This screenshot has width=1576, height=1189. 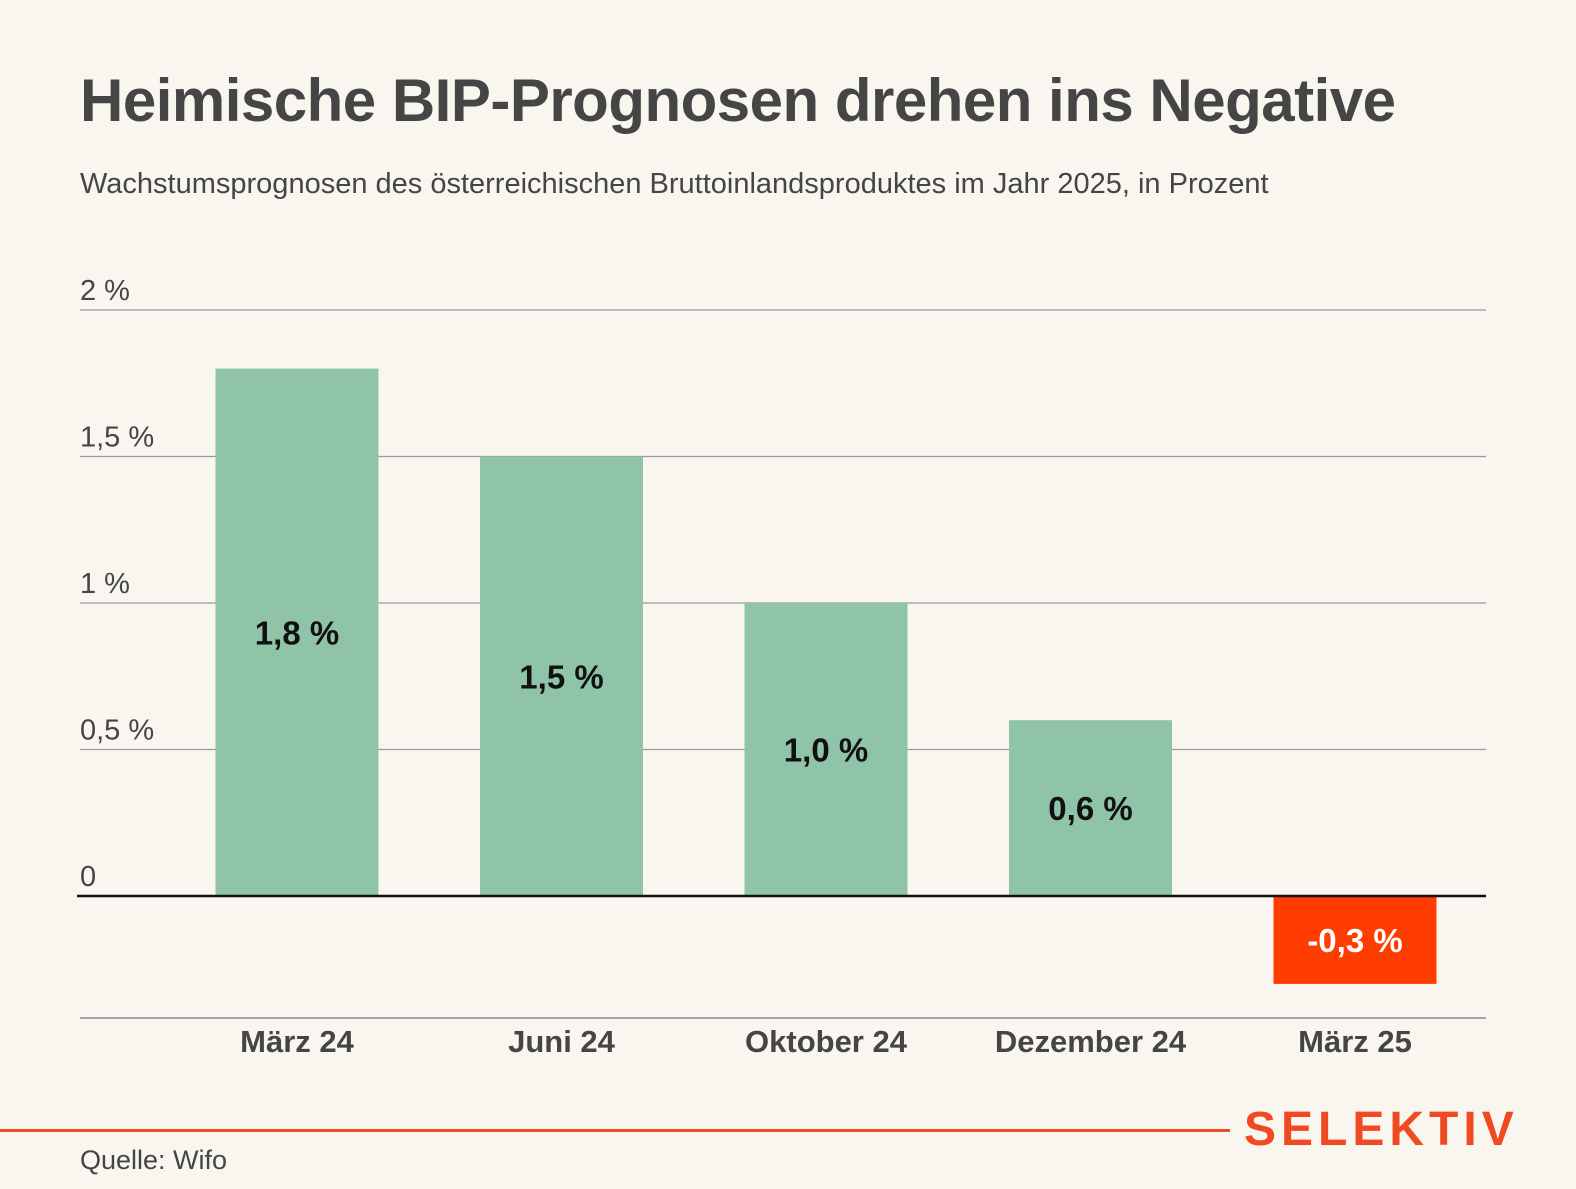 I want to click on data-label: 1,0 %, so click(x=826, y=750).